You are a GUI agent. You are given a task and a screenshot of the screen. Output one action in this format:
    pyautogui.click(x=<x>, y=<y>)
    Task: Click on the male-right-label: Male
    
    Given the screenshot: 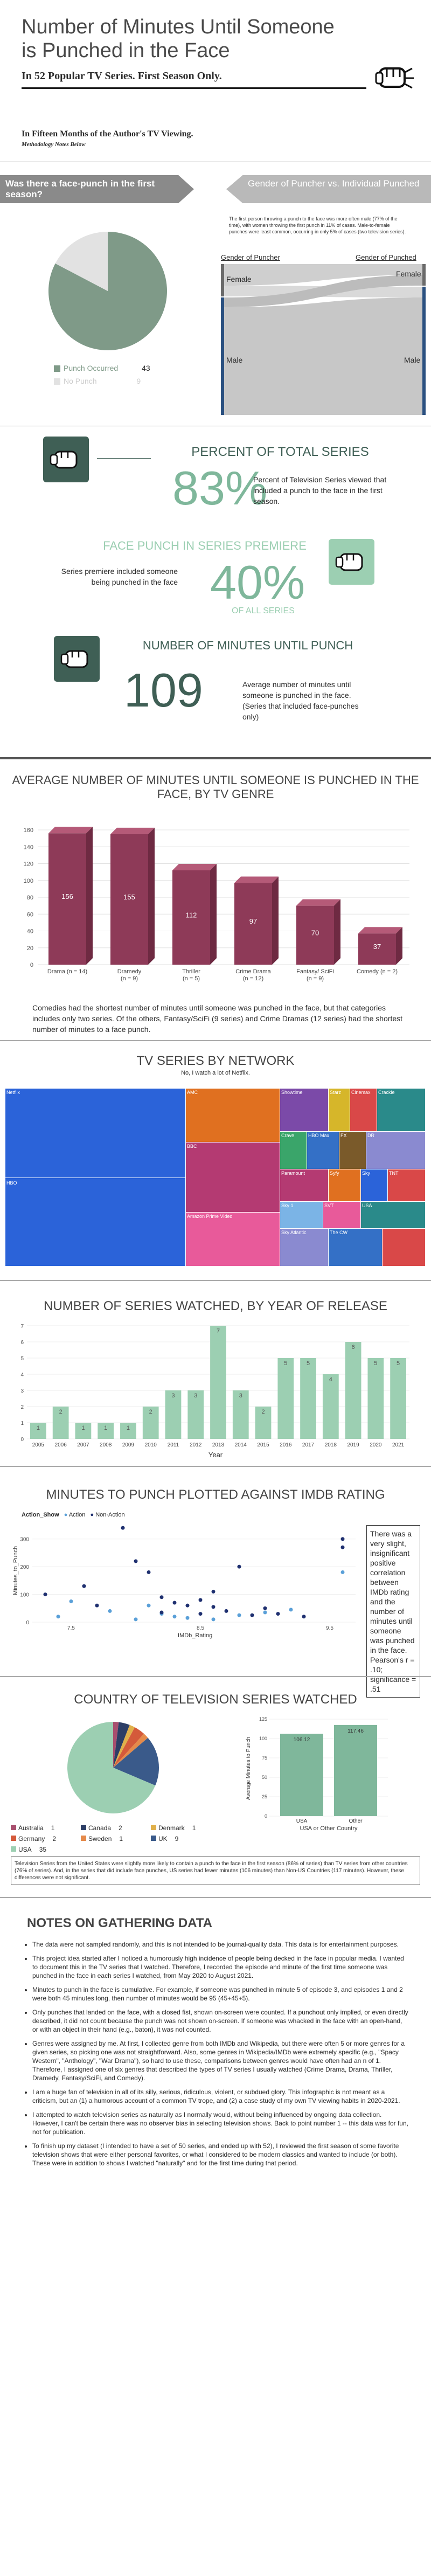 What is the action you would take?
    pyautogui.click(x=412, y=360)
    